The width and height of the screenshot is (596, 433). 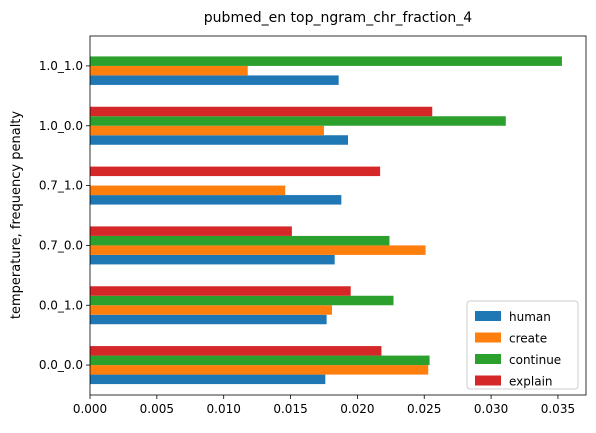 What do you see at coordinates (488, 359) in the screenshot?
I see `legend-swatch-continue` at bounding box center [488, 359].